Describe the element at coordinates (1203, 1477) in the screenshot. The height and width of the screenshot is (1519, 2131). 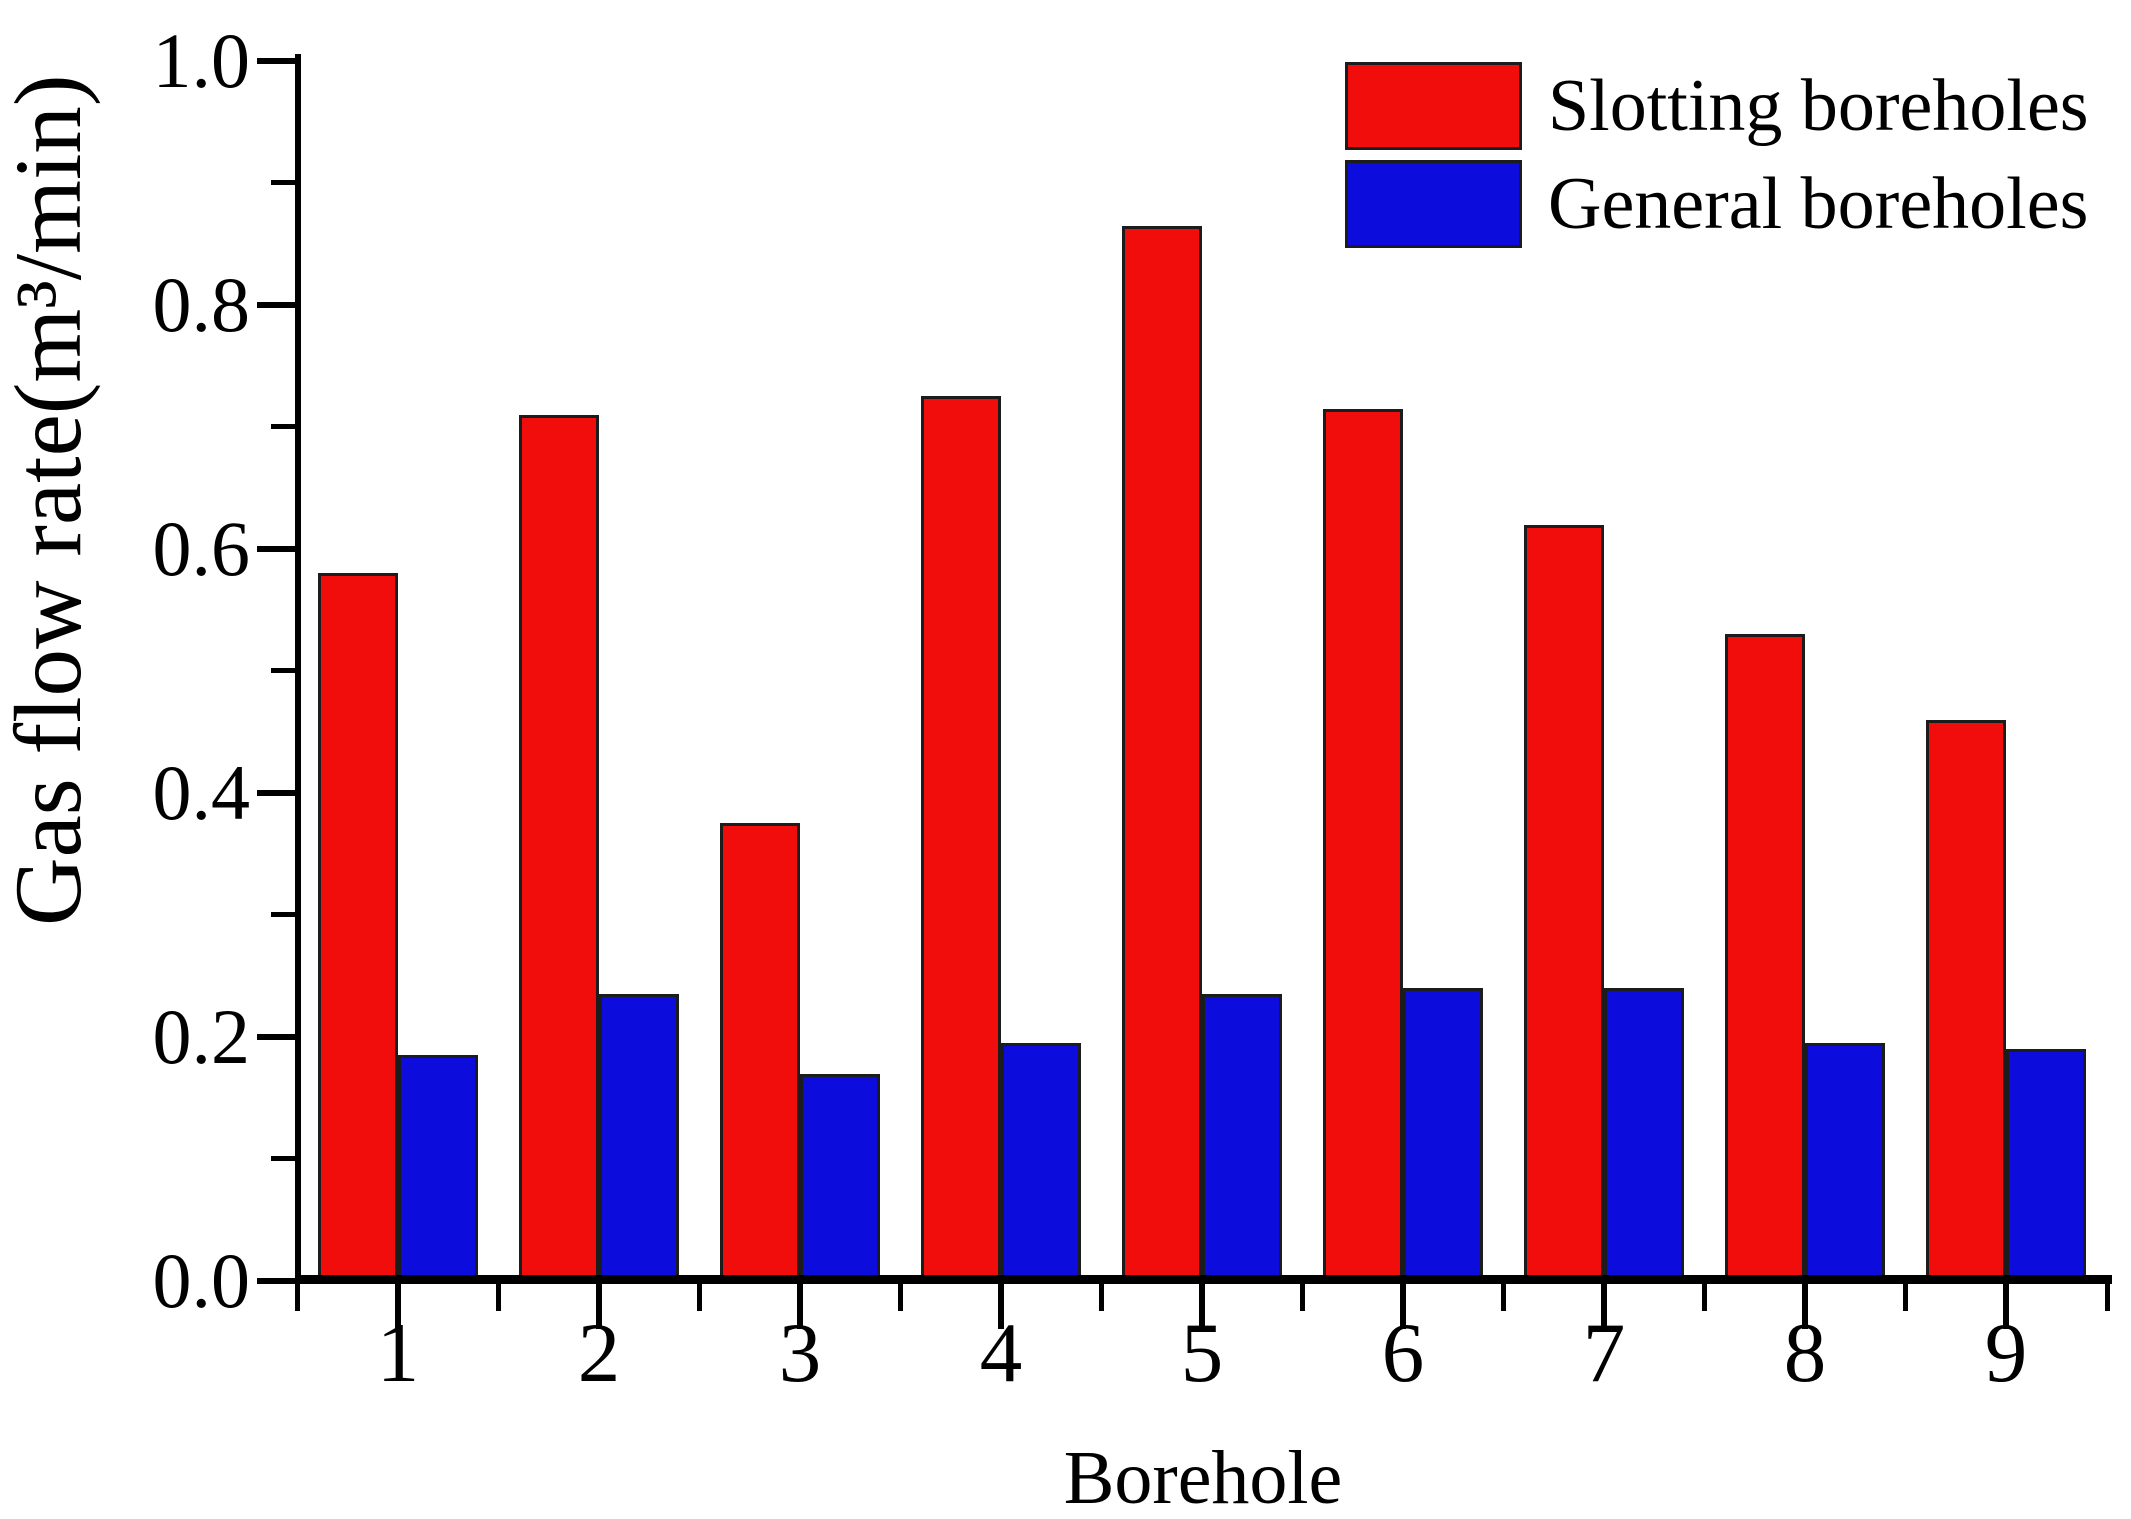
I see `x-axis-title: Borehole` at that location.